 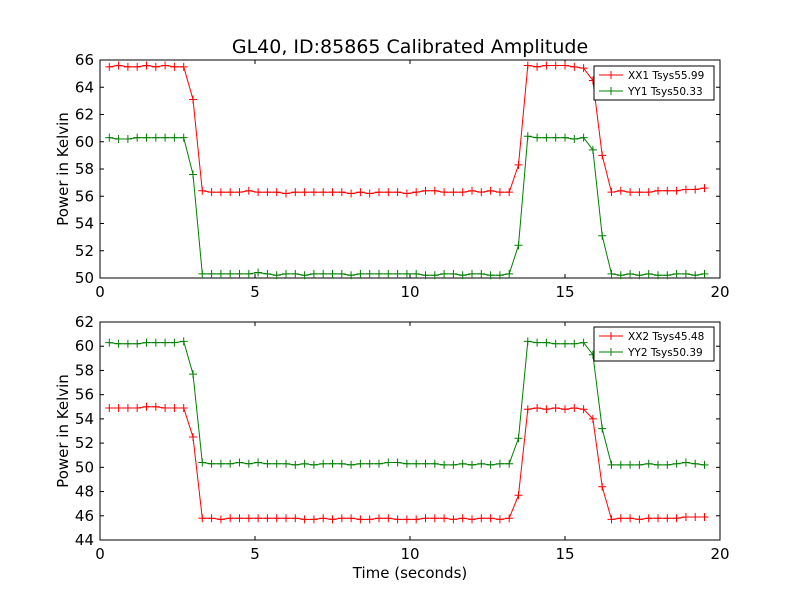 I want to click on legend-marker, so click(x=611, y=91).